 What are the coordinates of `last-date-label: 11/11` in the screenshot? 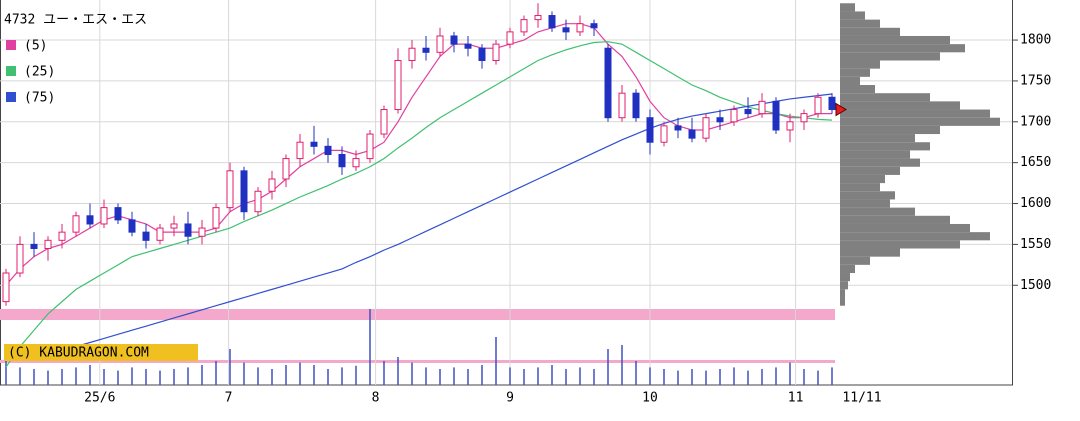 It's located at (861, 398).